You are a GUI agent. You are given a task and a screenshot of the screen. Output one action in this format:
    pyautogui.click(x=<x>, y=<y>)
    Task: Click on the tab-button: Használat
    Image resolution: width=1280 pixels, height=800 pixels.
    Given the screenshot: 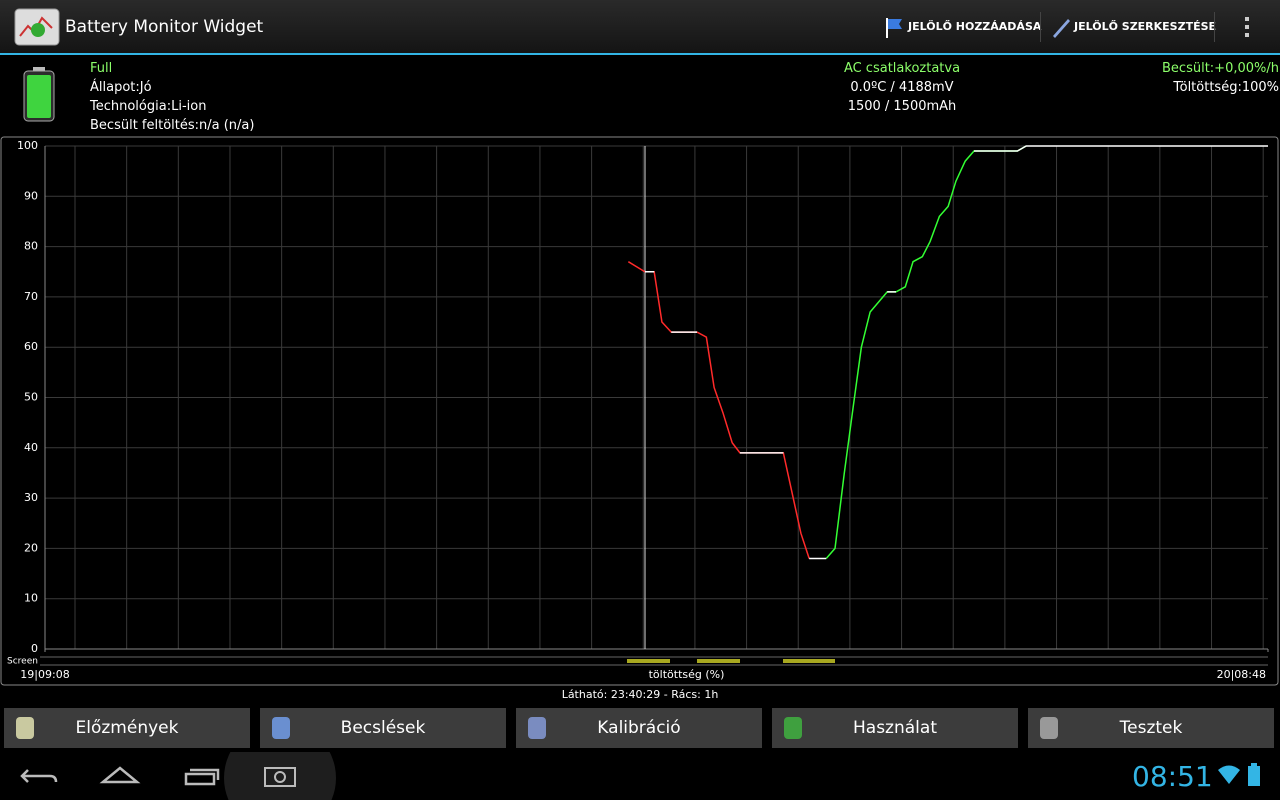 What is the action you would take?
    pyautogui.click(x=895, y=728)
    